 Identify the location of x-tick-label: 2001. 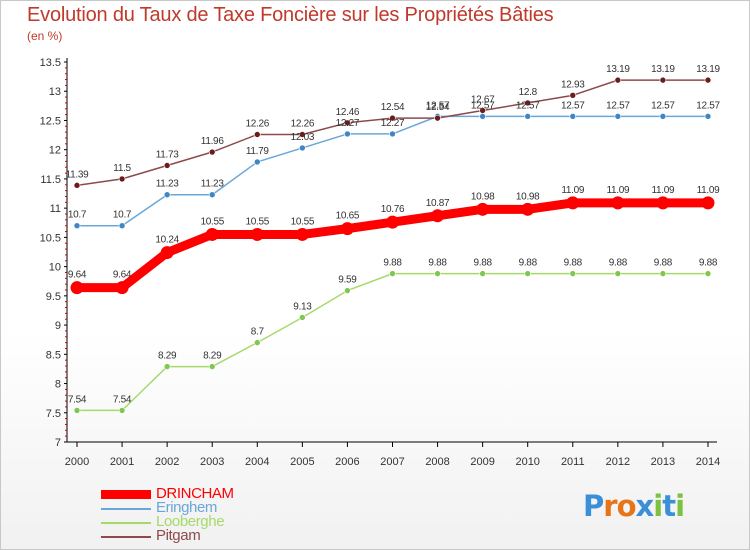
(122, 462).